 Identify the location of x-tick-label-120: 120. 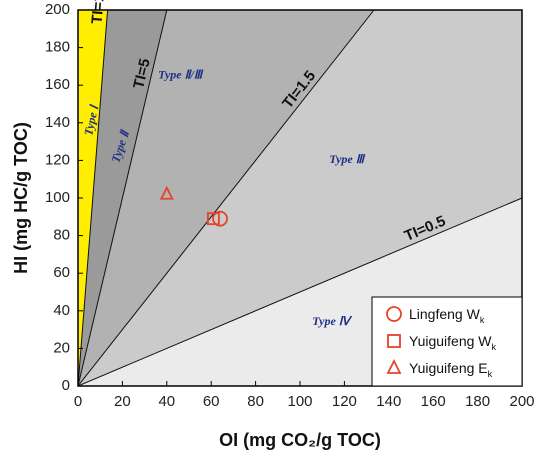
(344, 401).